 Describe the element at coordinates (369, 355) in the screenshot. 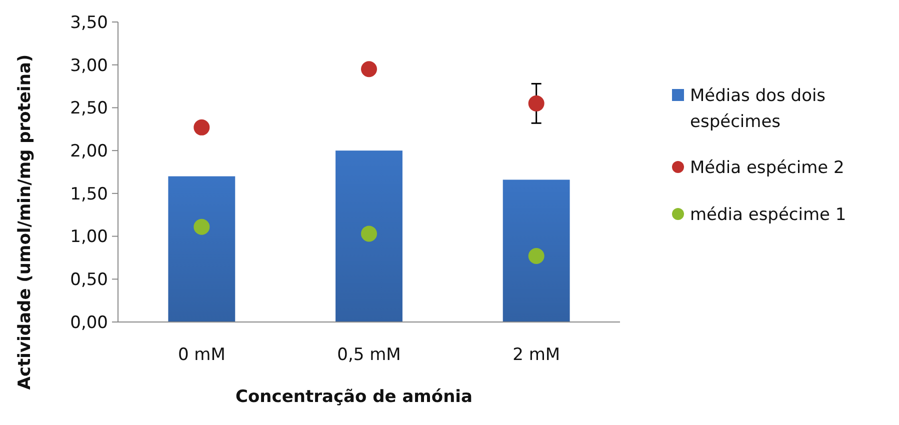

I see `x-tick-label: 0,5 mM` at that location.